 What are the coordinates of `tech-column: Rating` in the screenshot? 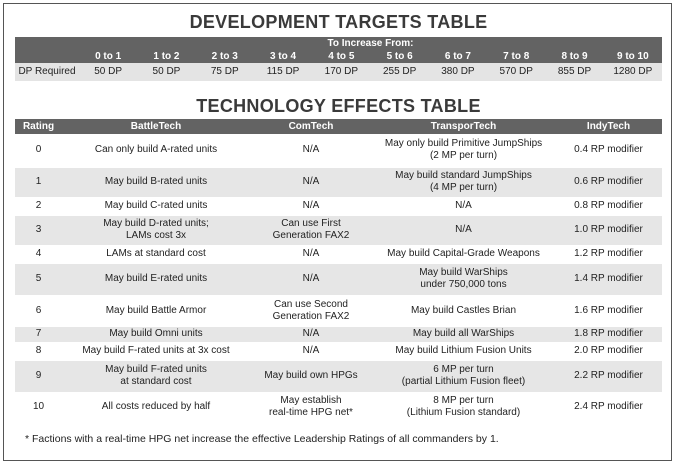 It's located at (38, 126).